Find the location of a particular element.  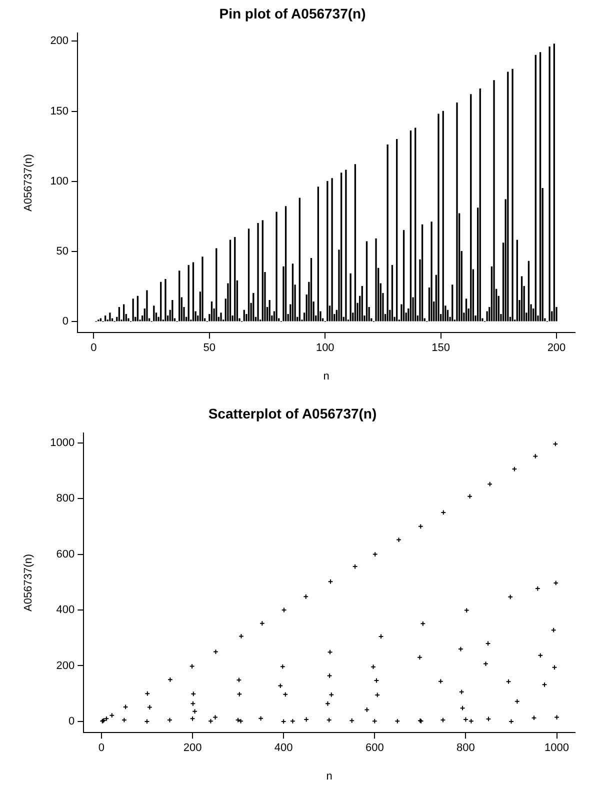

y-tick-label: 100 is located at coordinates (59, 181).